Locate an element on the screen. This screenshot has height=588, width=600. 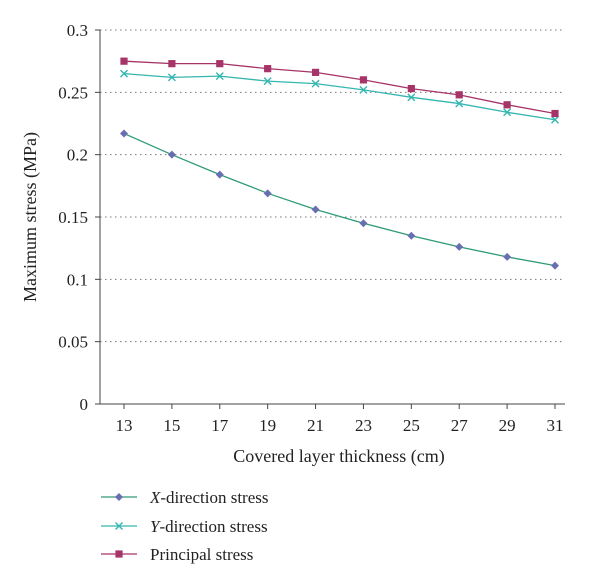
legend-label-axis-letter: X is located at coordinates (155, 497).